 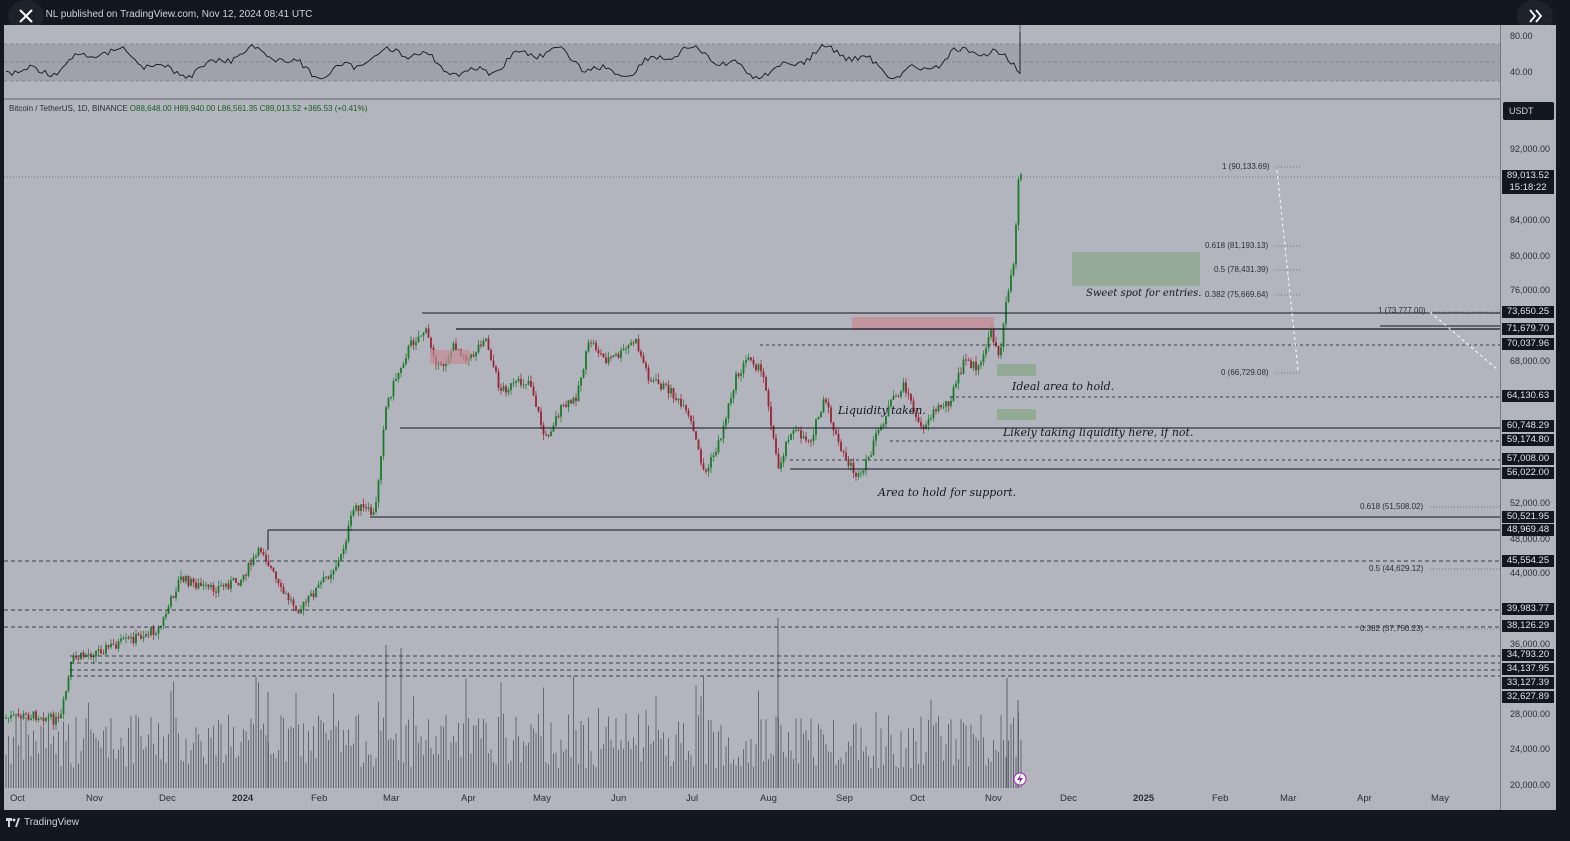 What do you see at coordinates (1530, 503) in the screenshot?
I see `price-tick: 52,000.00` at bounding box center [1530, 503].